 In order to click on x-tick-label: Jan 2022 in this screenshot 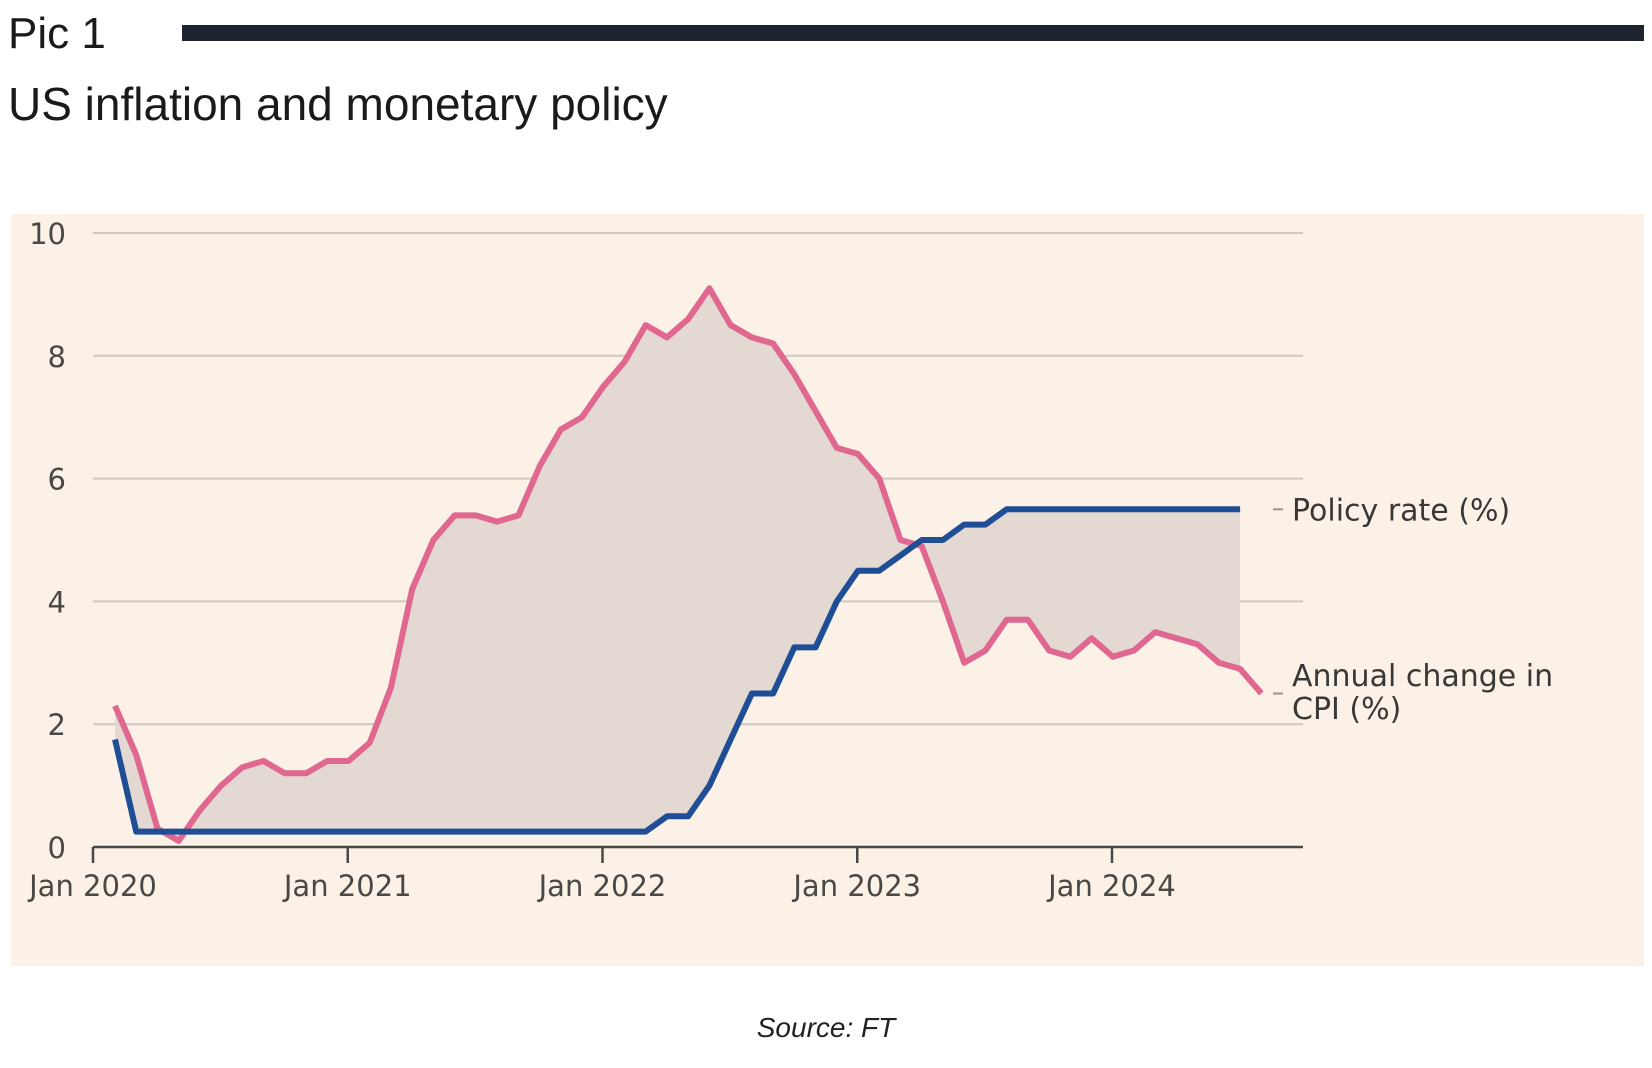, I will do `click(602, 886)`.